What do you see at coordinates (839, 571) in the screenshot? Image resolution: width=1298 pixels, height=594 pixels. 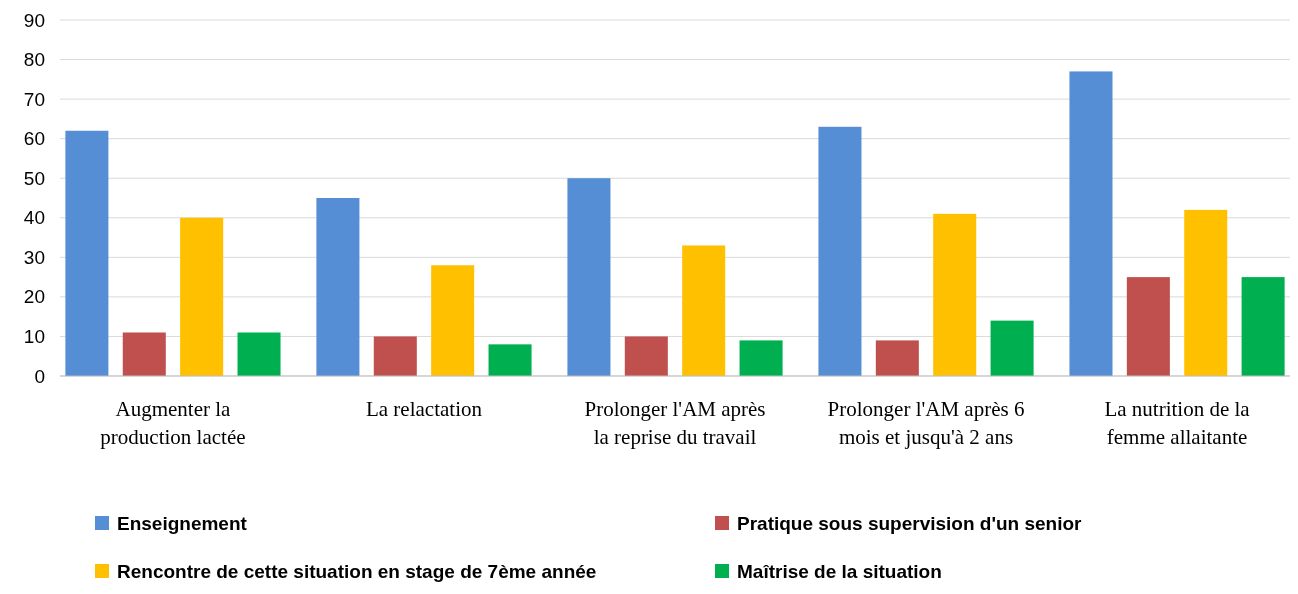 I see `legend-label: Maîtrise de la situation` at bounding box center [839, 571].